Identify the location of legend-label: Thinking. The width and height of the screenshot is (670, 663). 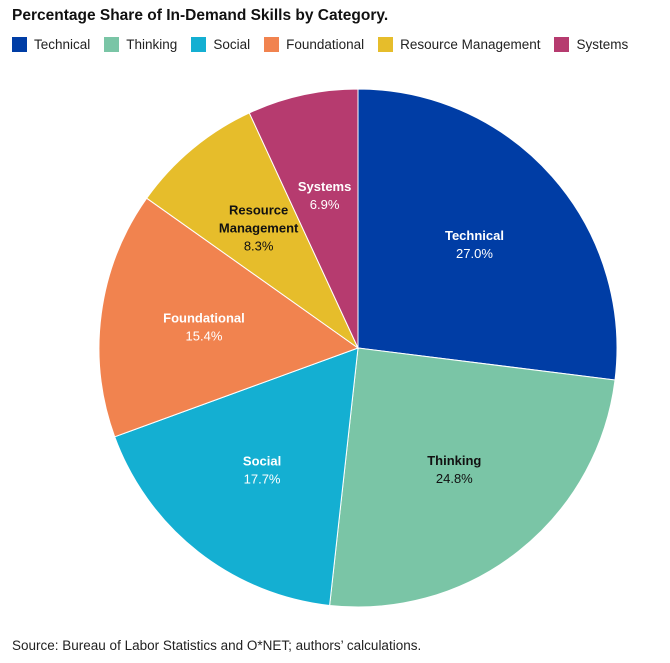
(152, 44).